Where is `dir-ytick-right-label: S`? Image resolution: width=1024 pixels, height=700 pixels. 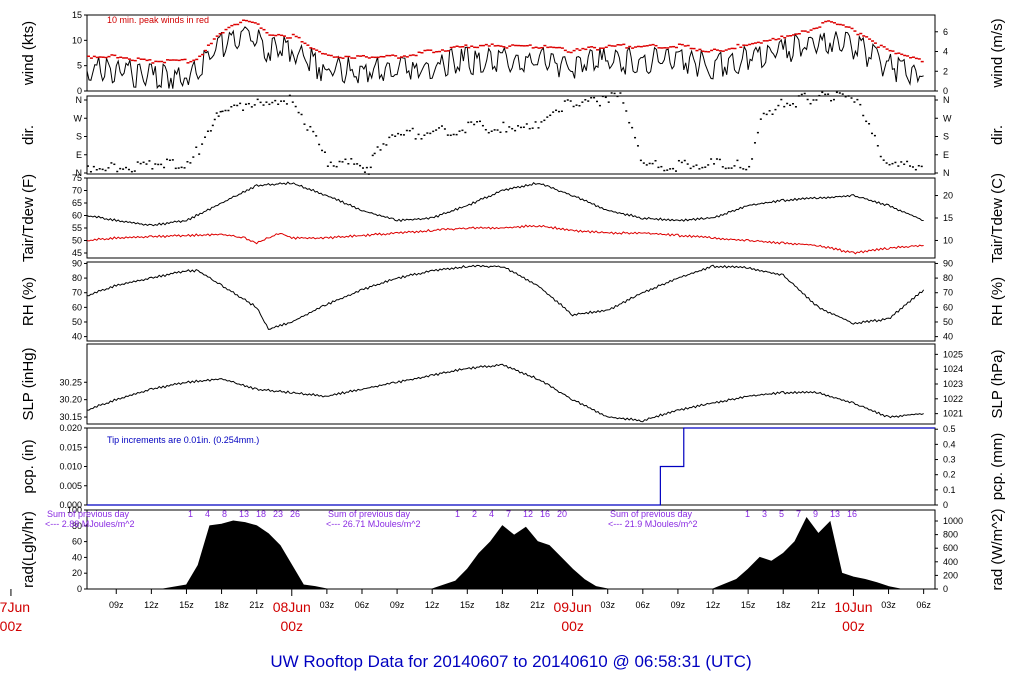 dir-ytick-right-label: S is located at coordinates (946, 137).